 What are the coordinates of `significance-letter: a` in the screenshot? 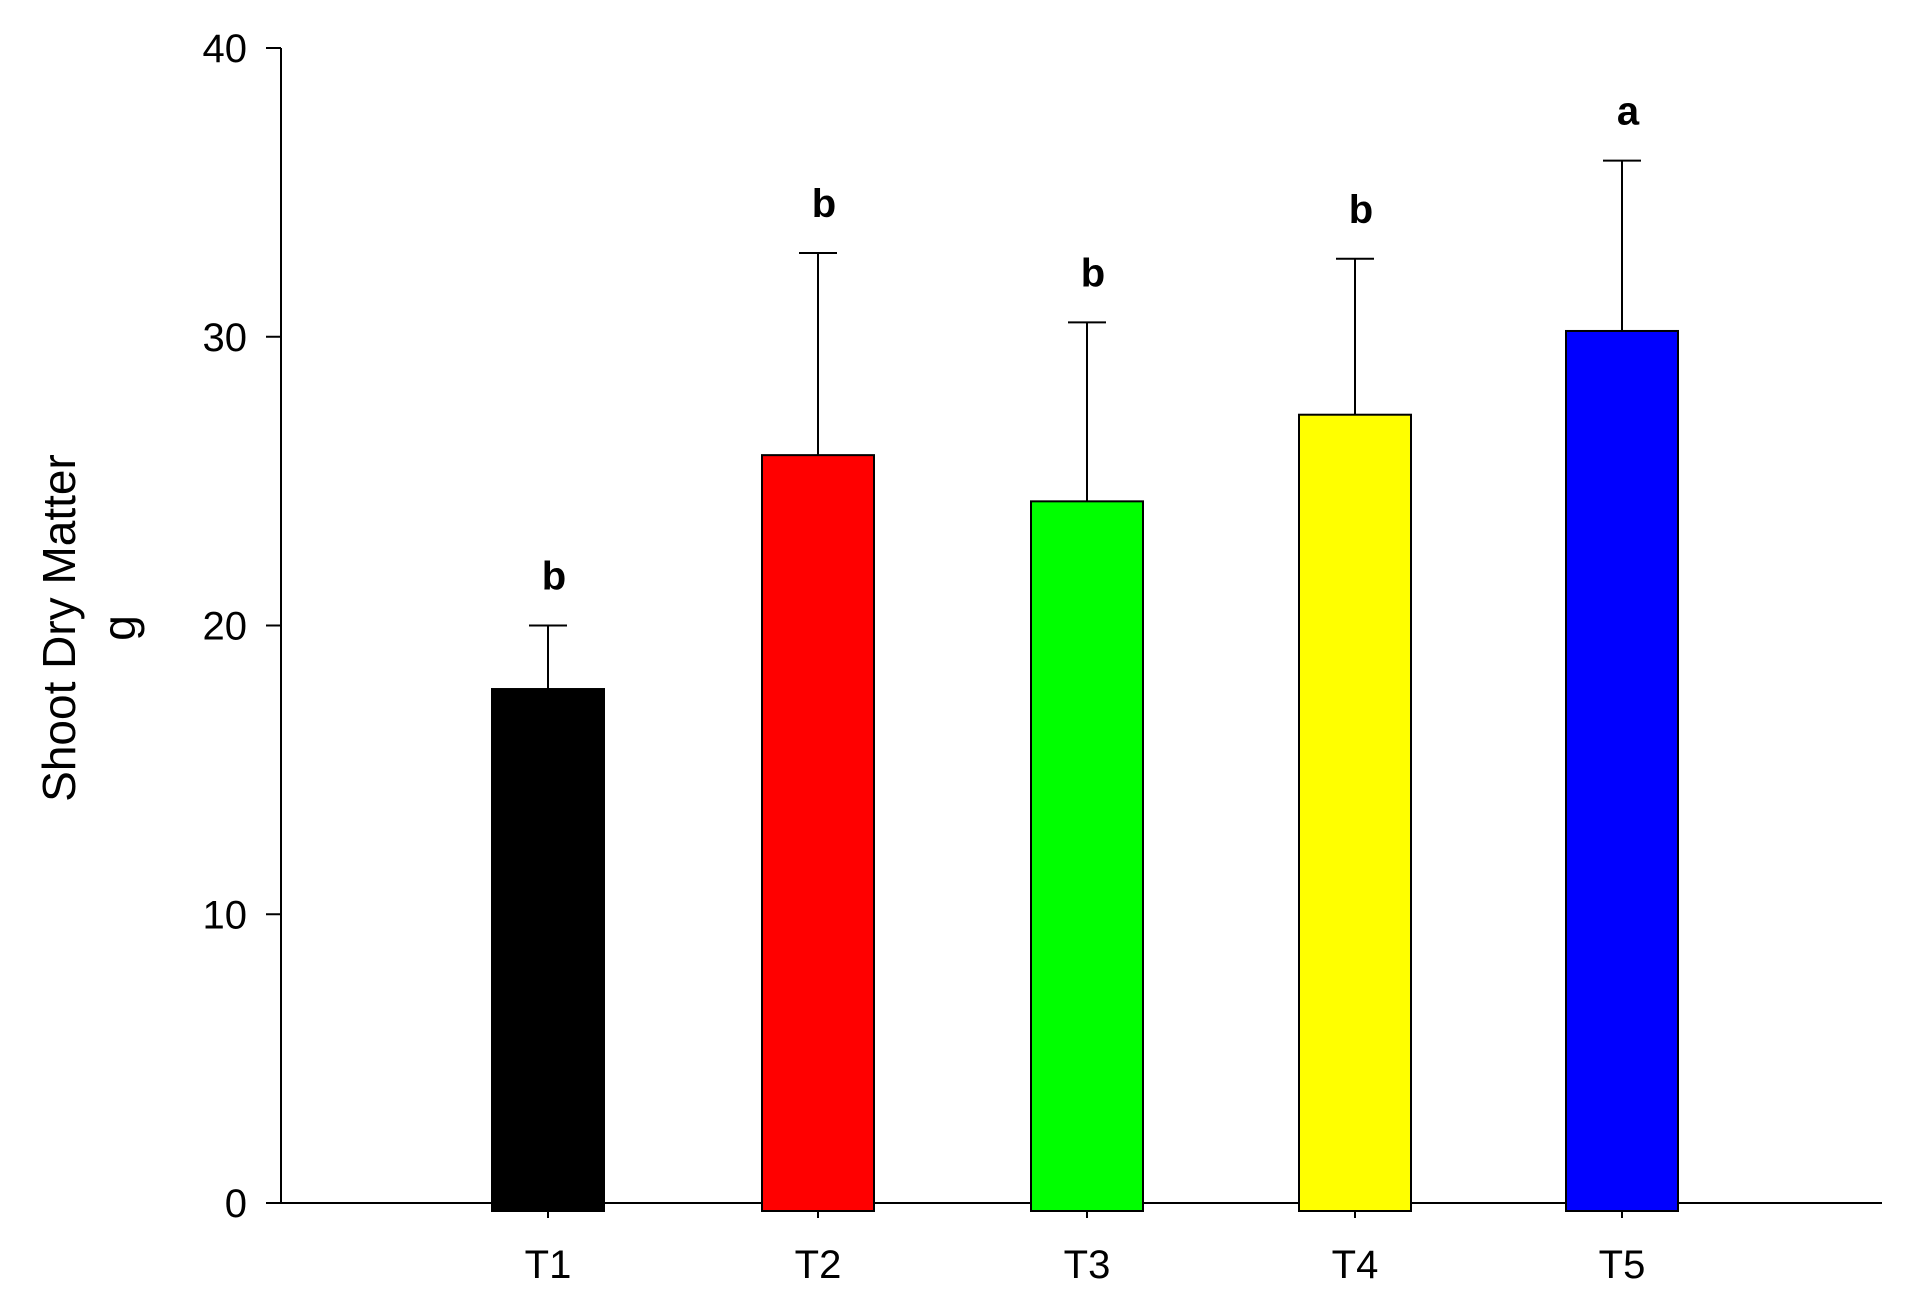 It's located at (1628, 112).